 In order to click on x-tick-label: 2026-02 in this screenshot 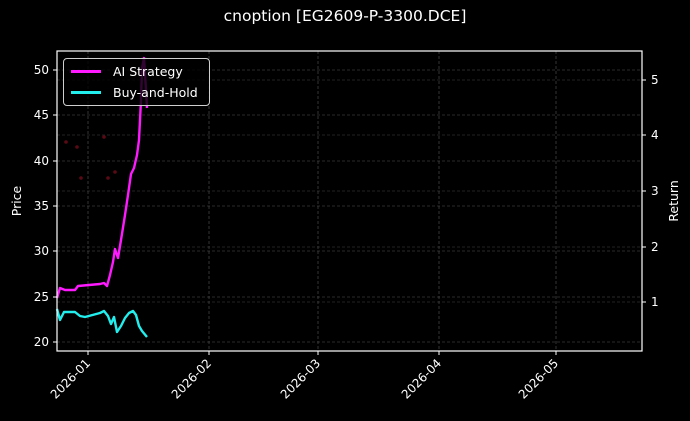, I will do `click(191, 378)`.